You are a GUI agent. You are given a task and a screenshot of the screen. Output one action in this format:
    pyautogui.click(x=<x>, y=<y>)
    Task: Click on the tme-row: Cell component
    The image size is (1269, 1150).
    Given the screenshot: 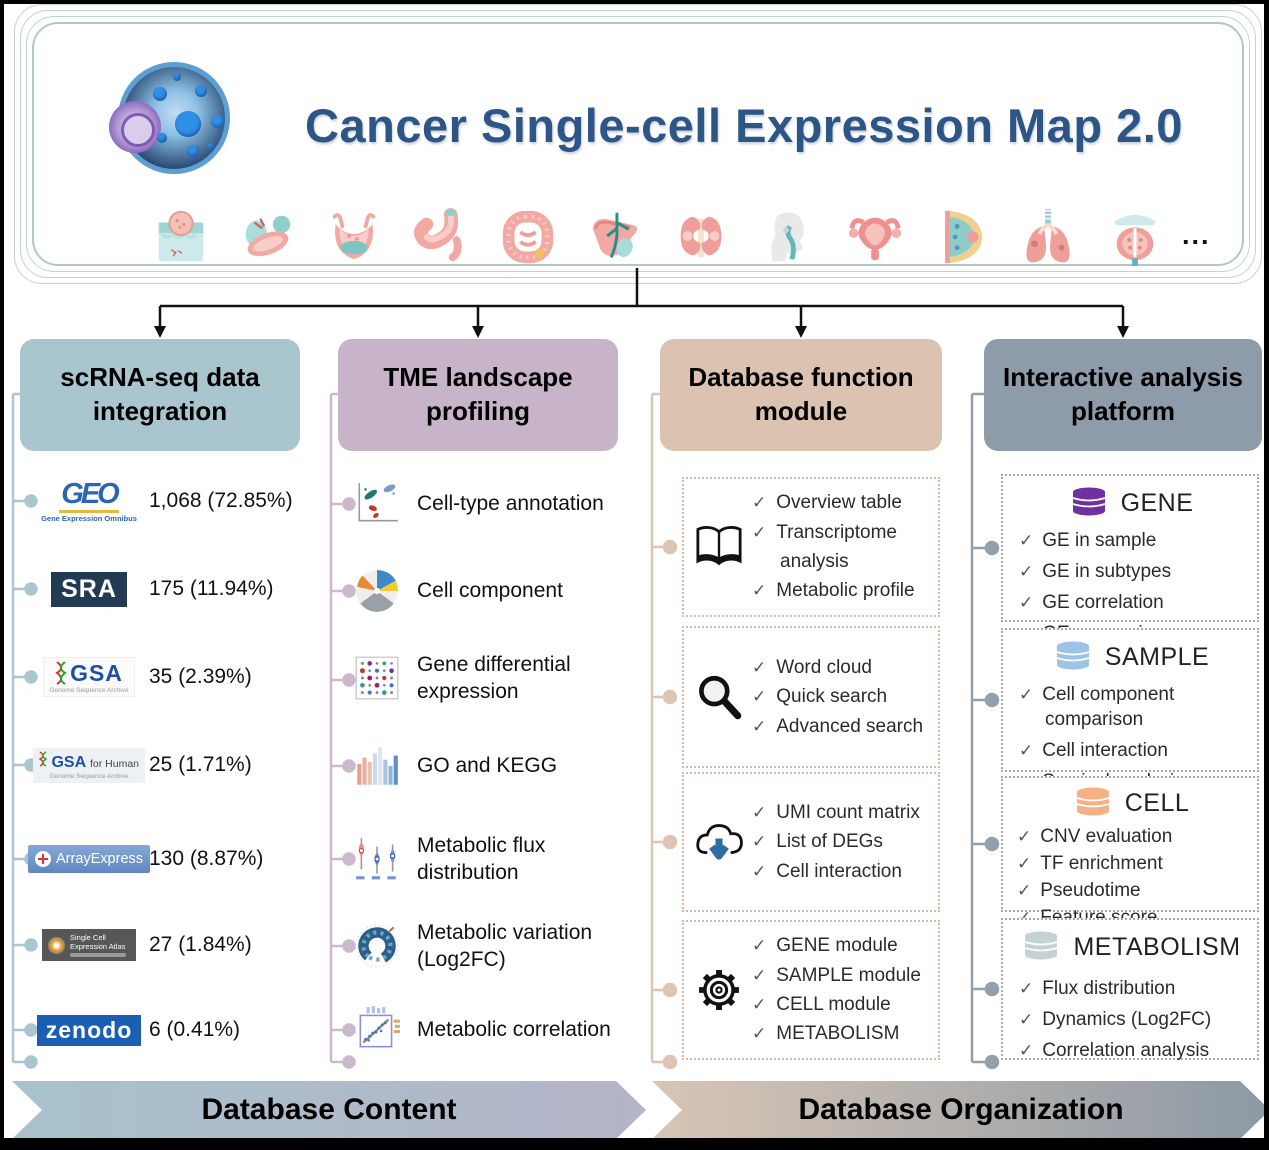 What is the action you would take?
    pyautogui.click(x=486, y=591)
    